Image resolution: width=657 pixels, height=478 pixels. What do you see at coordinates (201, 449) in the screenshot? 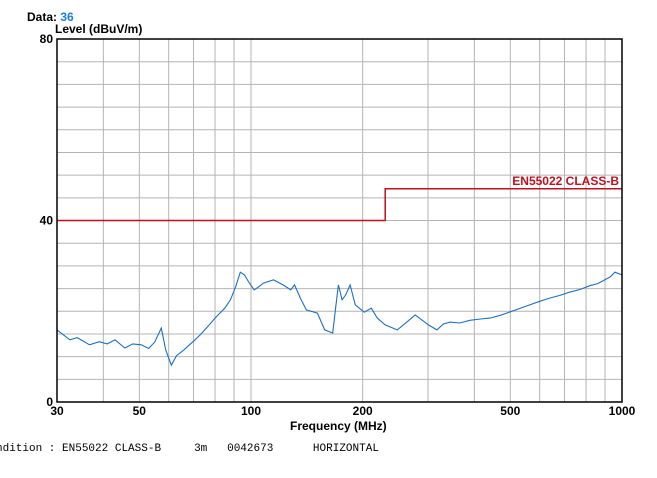
I see `condition-distance: 3m` at bounding box center [201, 449].